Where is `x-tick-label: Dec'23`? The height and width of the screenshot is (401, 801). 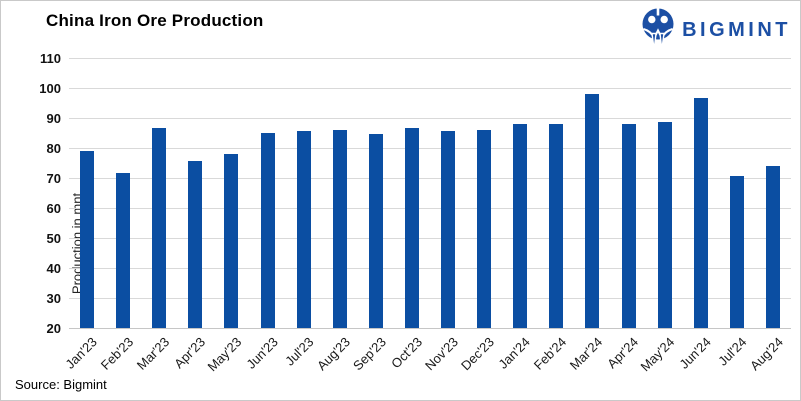 x-tick-label: Dec'23 is located at coordinates (478, 354).